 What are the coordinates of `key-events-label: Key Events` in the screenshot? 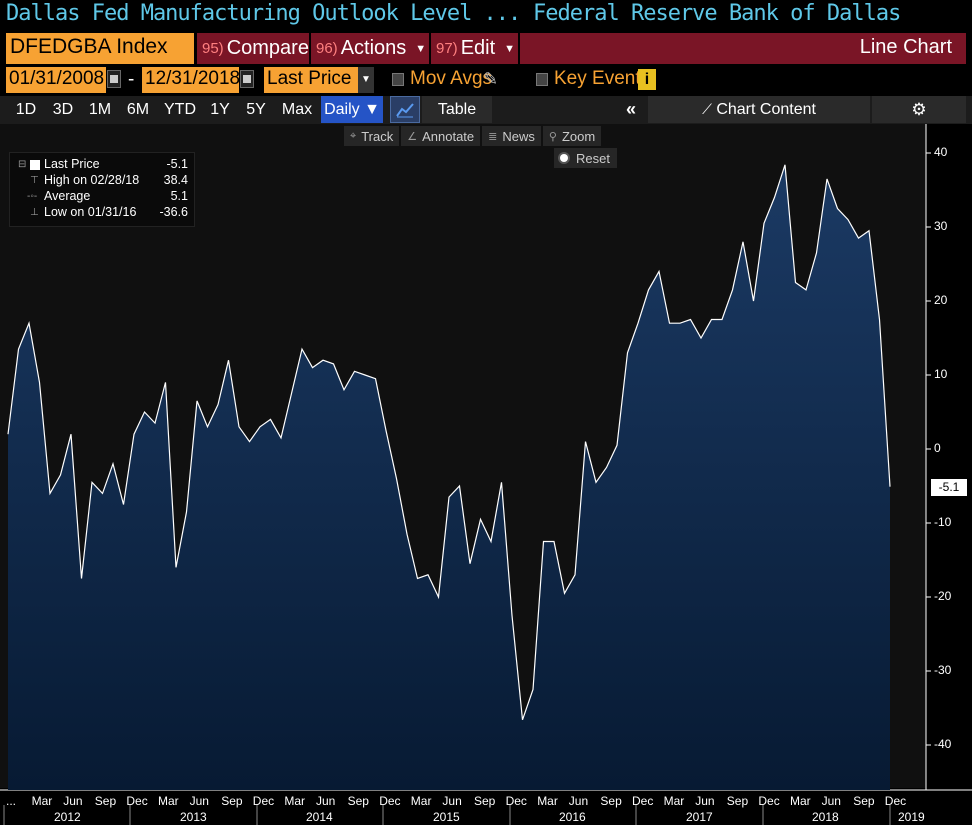 It's located at (602, 78).